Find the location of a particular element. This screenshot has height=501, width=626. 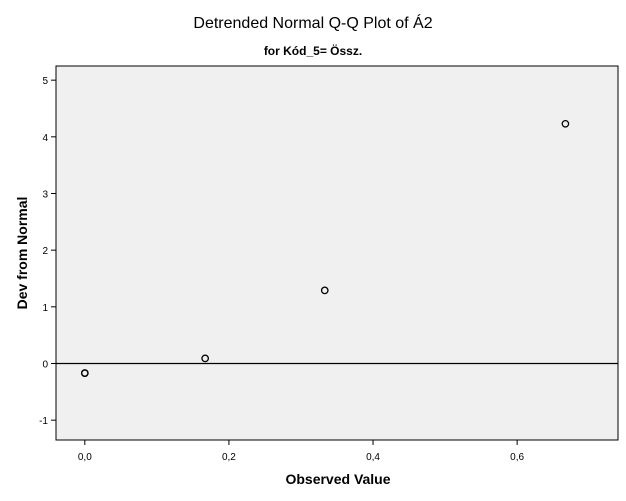

y-tick-label: -1 is located at coordinates (43, 421).